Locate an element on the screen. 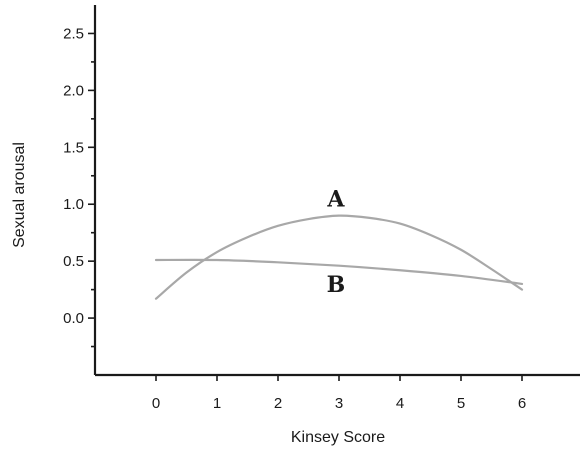  y-tick-label: 2.5 is located at coordinates (73, 33).